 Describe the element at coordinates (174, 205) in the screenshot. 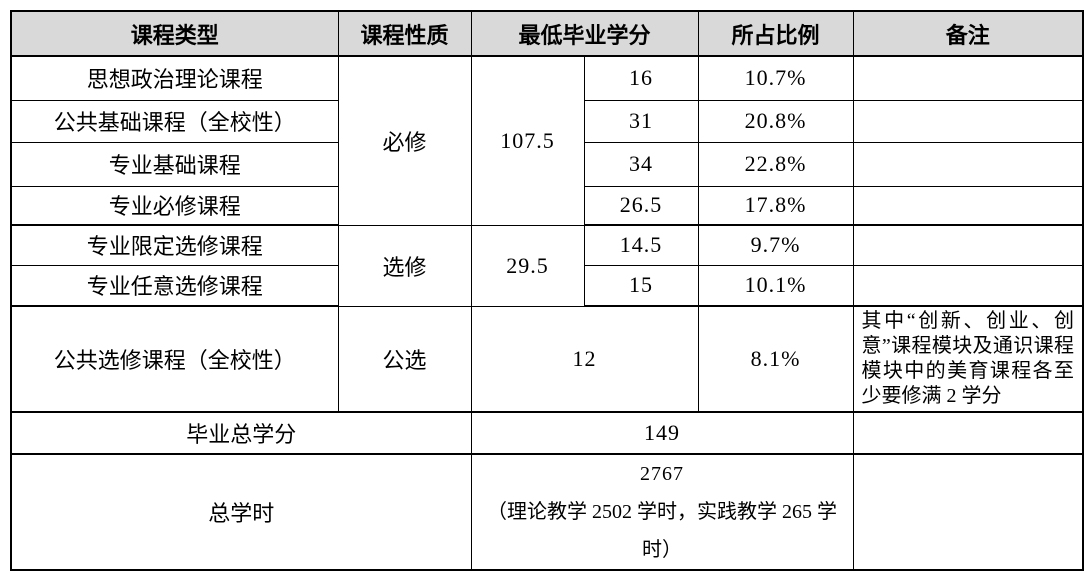

I see `course-label: 专业必修课程` at that location.